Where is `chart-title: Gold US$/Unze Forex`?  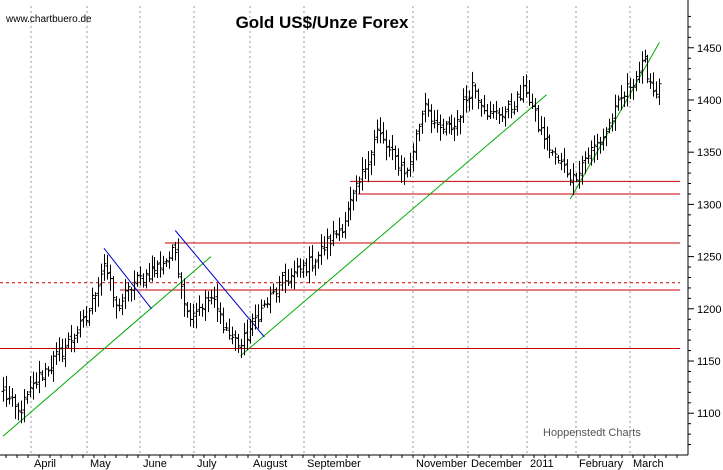
chart-title: Gold US$/Unze Forex is located at coordinates (322, 22).